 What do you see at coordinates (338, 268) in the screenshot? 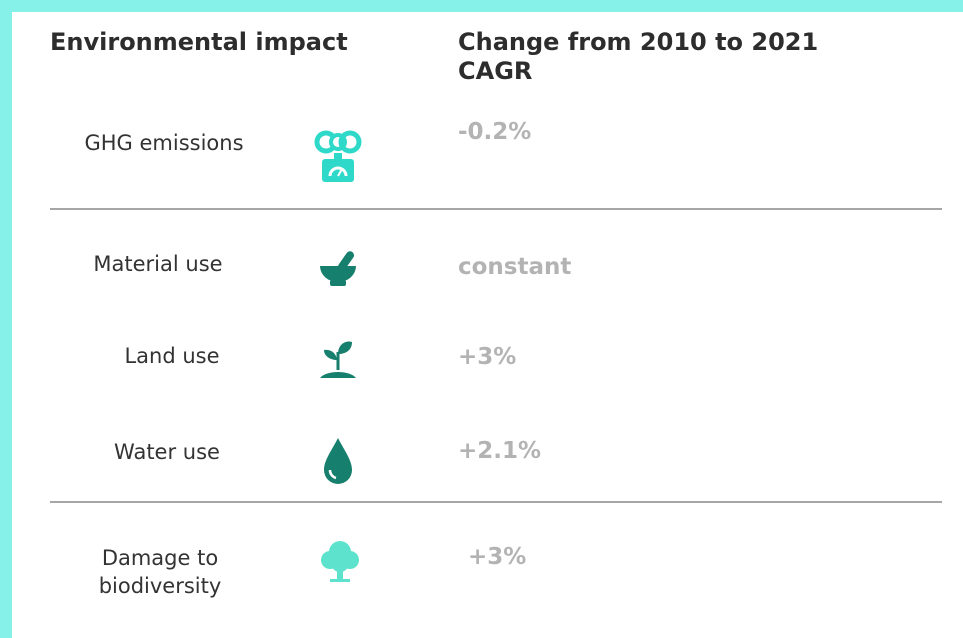
I see `mortar-icon` at bounding box center [338, 268].